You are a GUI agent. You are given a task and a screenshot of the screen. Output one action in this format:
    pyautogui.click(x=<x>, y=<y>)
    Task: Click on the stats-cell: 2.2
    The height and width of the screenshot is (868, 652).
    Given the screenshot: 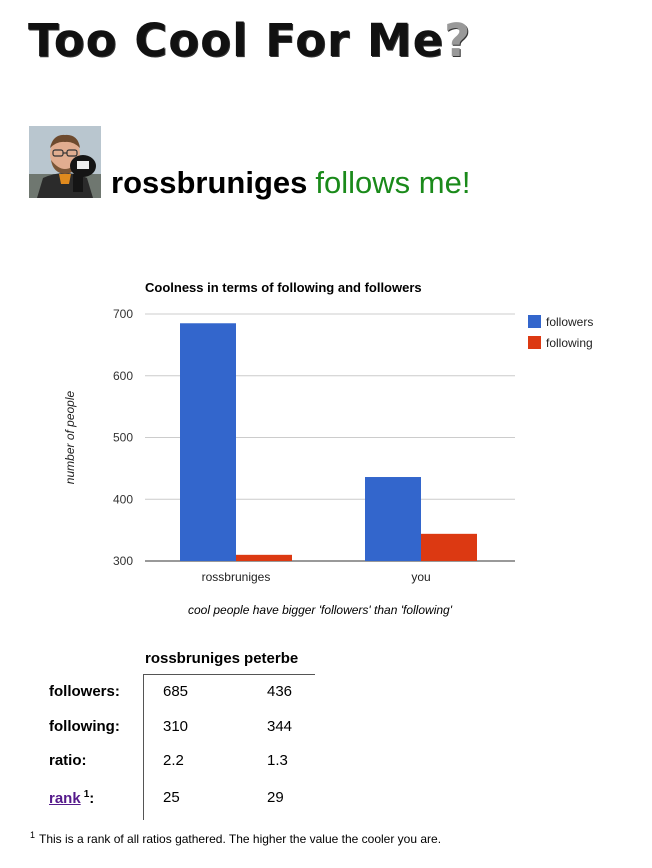 What is the action you would take?
    pyautogui.click(x=173, y=760)
    